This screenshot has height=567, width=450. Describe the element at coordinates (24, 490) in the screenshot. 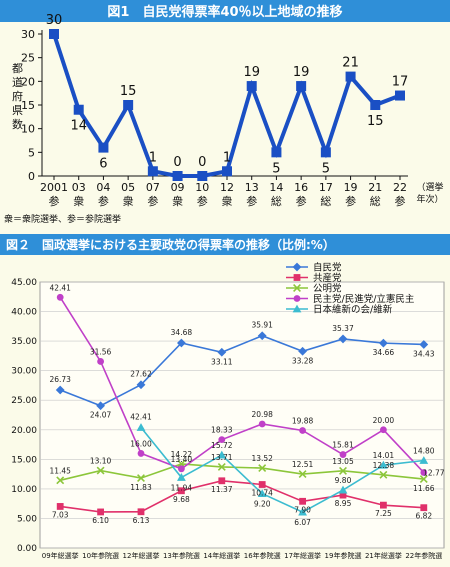

I see `figure-2-y-tick-label: 10.00` at that location.